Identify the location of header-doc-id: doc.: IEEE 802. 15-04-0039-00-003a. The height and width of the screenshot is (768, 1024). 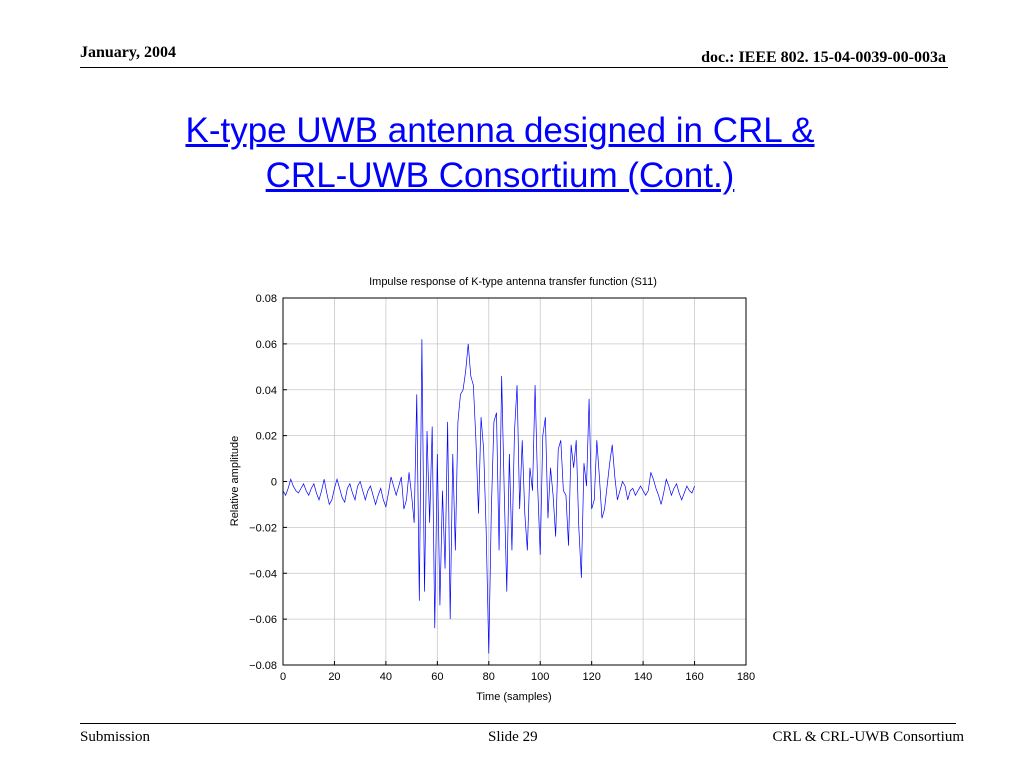
(823, 57).